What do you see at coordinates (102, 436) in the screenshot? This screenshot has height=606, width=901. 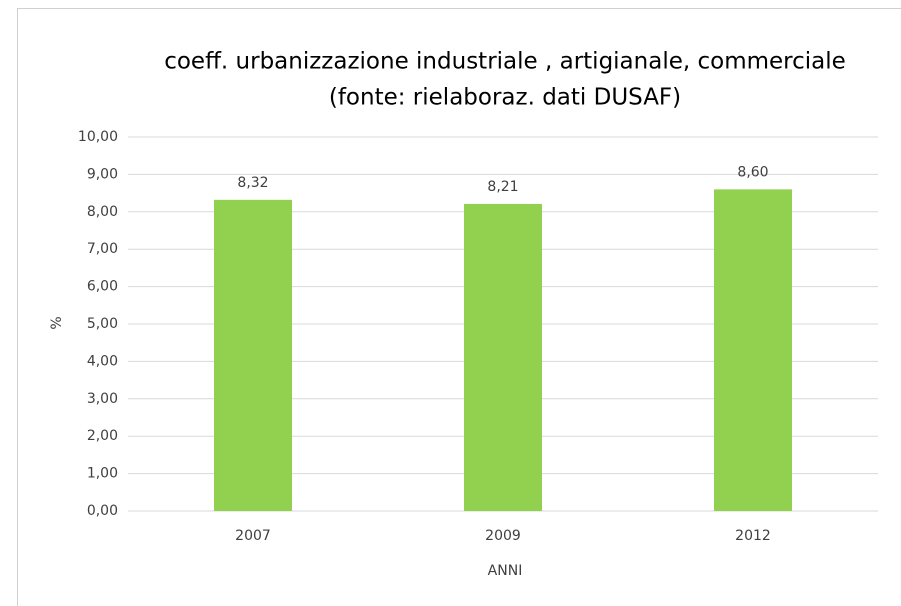 I see `y-tick-label: 2,00` at bounding box center [102, 436].